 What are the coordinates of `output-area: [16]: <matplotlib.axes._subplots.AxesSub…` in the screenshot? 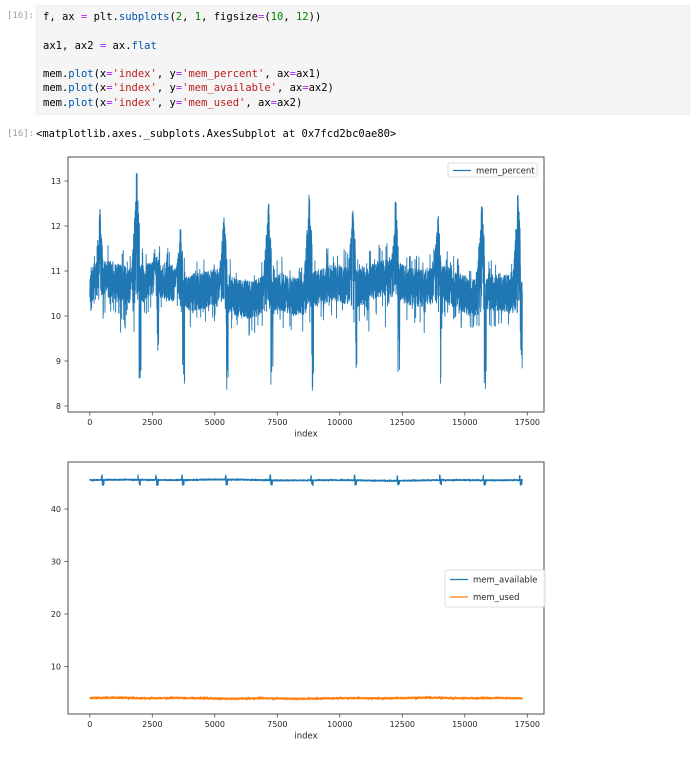 It's located at (345, 132).